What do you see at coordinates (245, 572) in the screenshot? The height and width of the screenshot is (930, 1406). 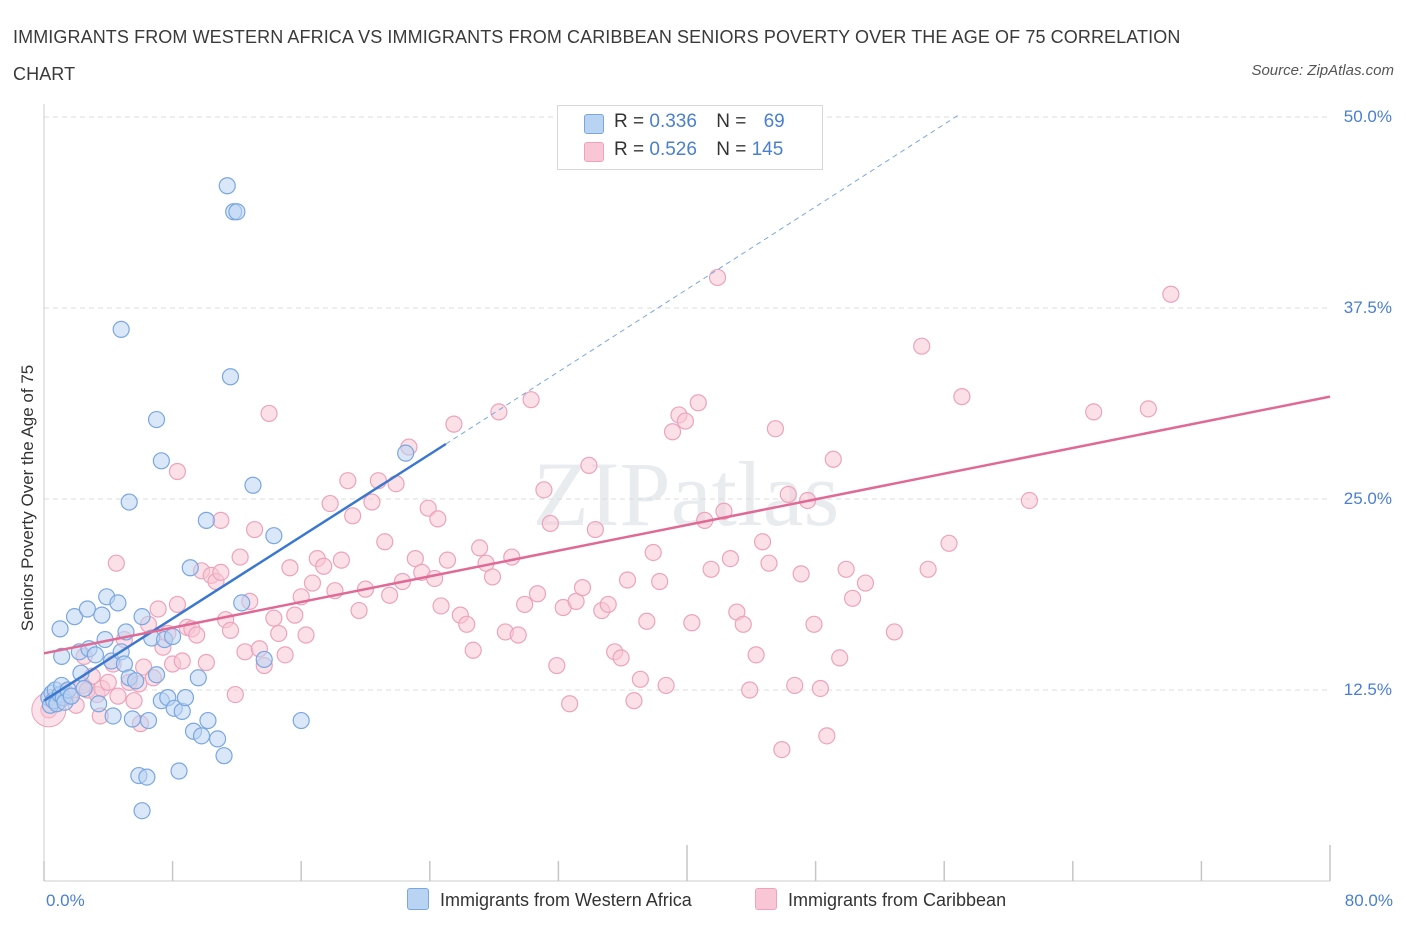 I see `trend-line-western-africa` at bounding box center [245, 572].